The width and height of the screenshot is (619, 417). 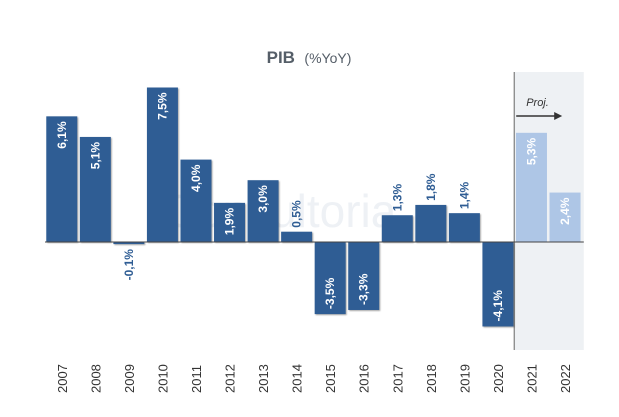 I want to click on x-tick-2021: 2021, so click(x=531, y=378).